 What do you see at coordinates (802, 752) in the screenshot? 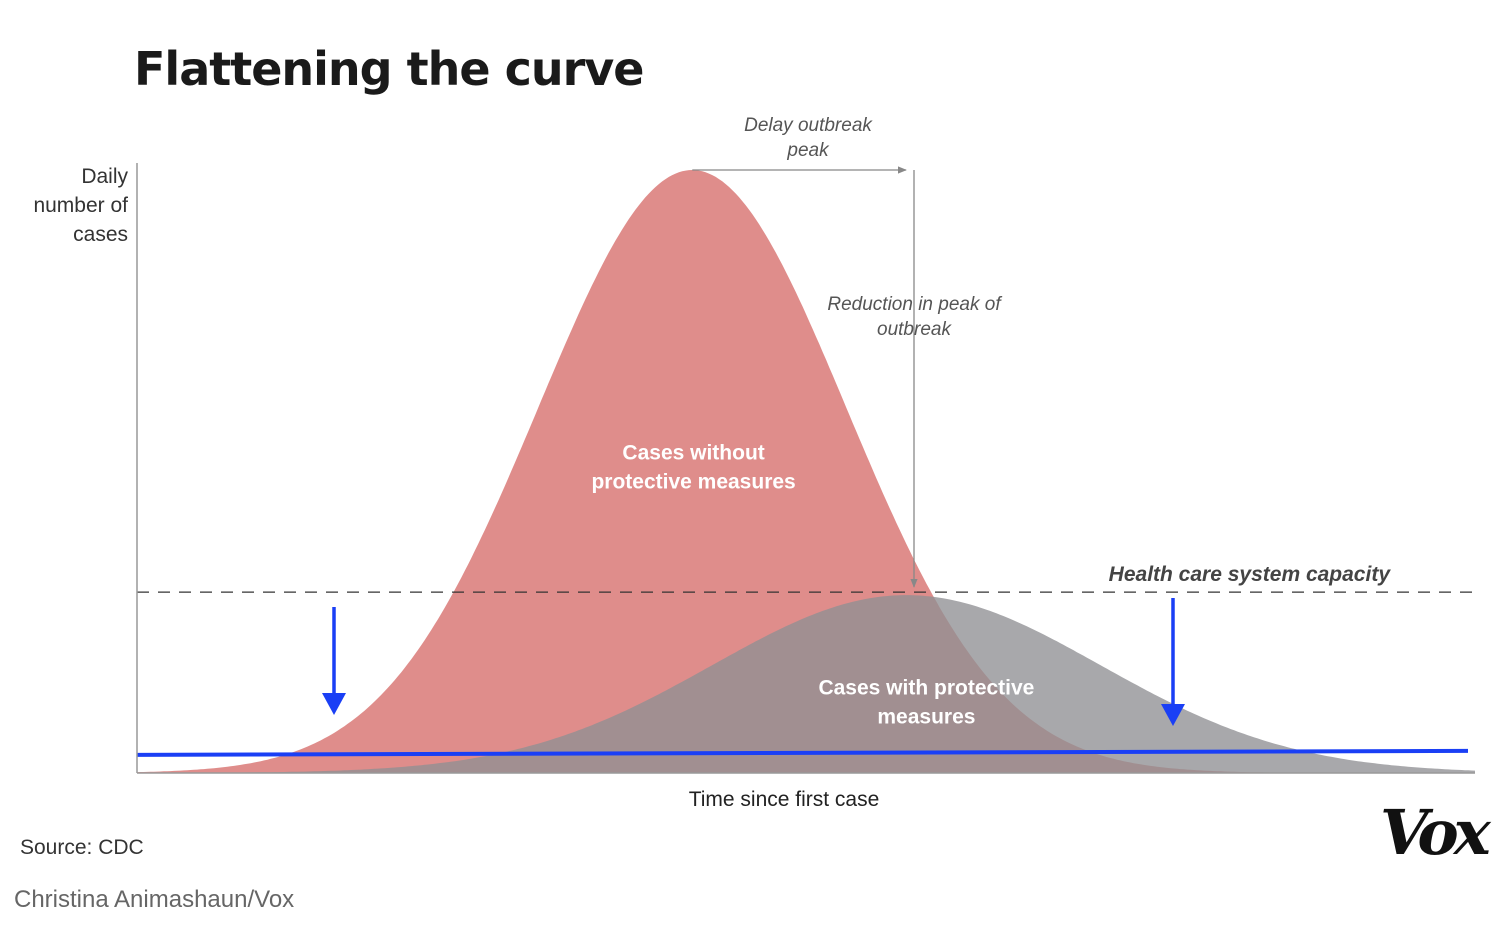
I see `capacity-blue-line` at bounding box center [802, 752].